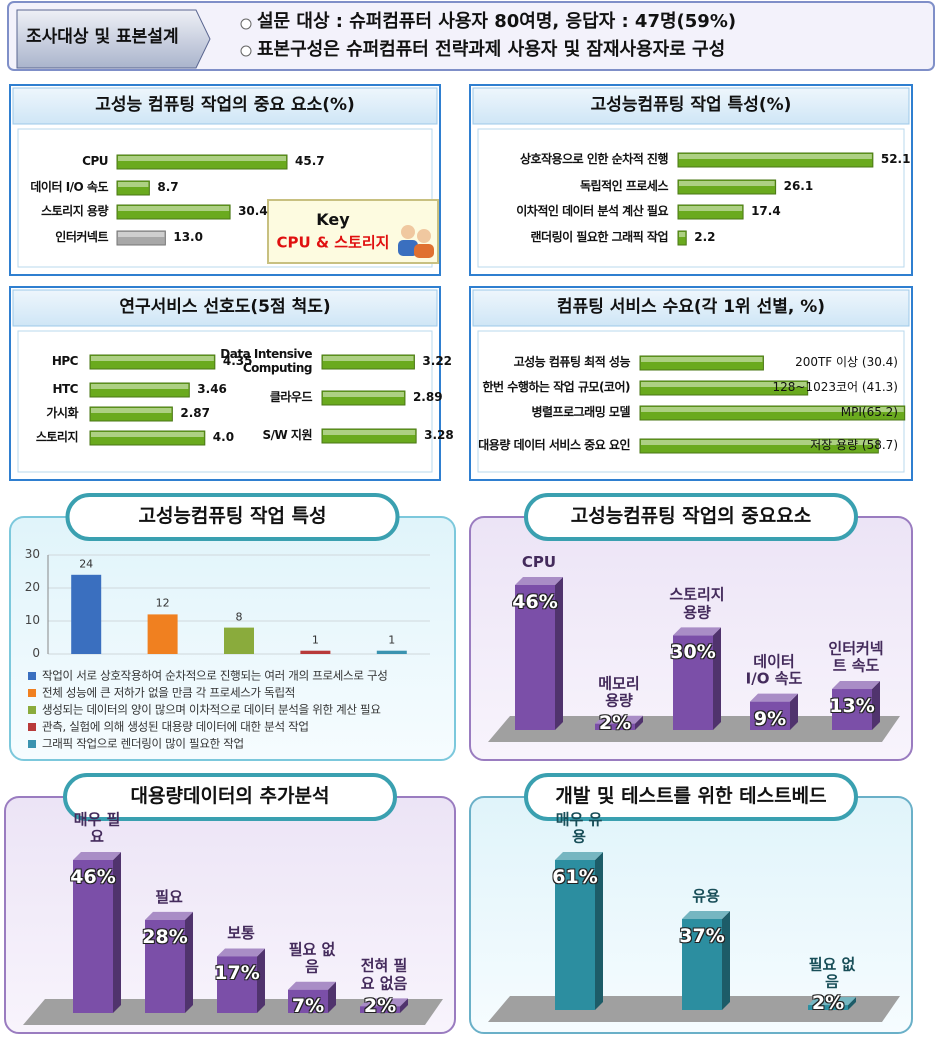 Image resolution: width=943 pixels, height=1037 pixels. Describe the element at coordinates (36, 653) in the screenshot. I see `y-tick-label: 0` at that location.